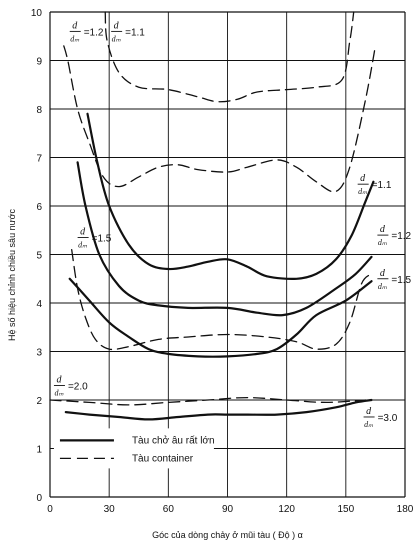  I want to click on y-tick-label: 8, so click(39, 110).